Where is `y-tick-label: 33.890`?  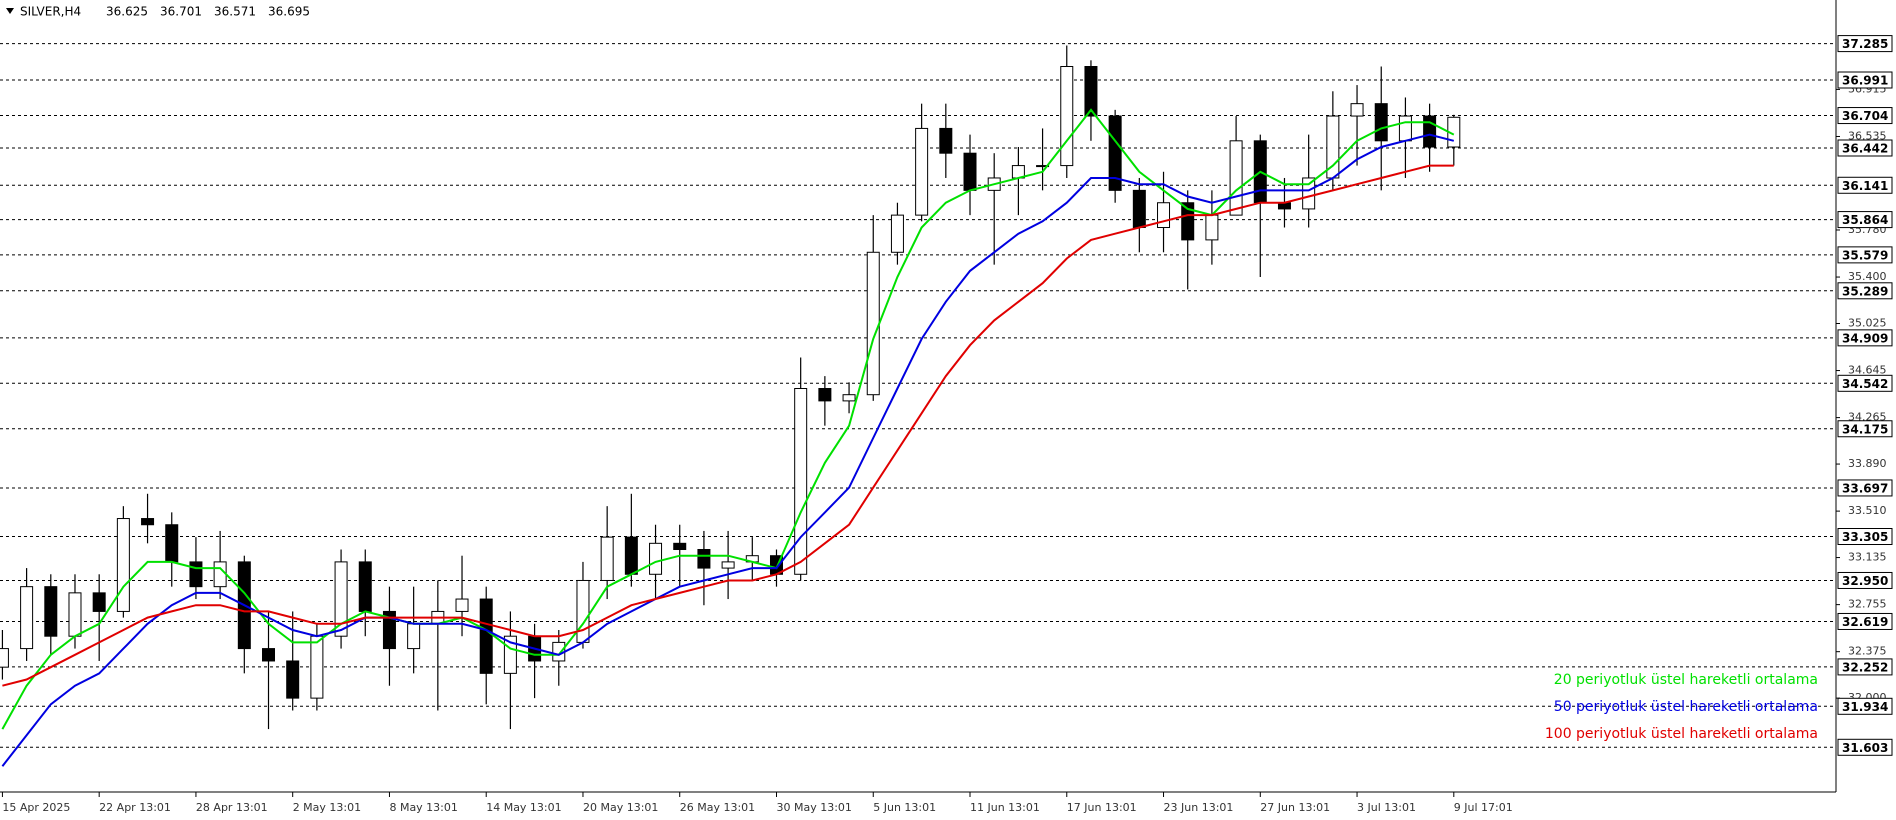
y-tick-label: 33.890 is located at coordinates (1867, 463).